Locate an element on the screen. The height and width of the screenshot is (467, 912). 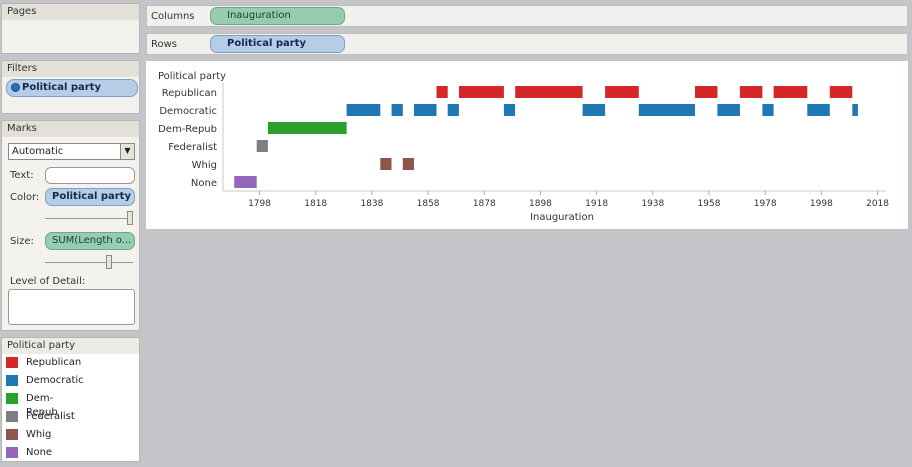
globe-icon is located at coordinates (15, 87).